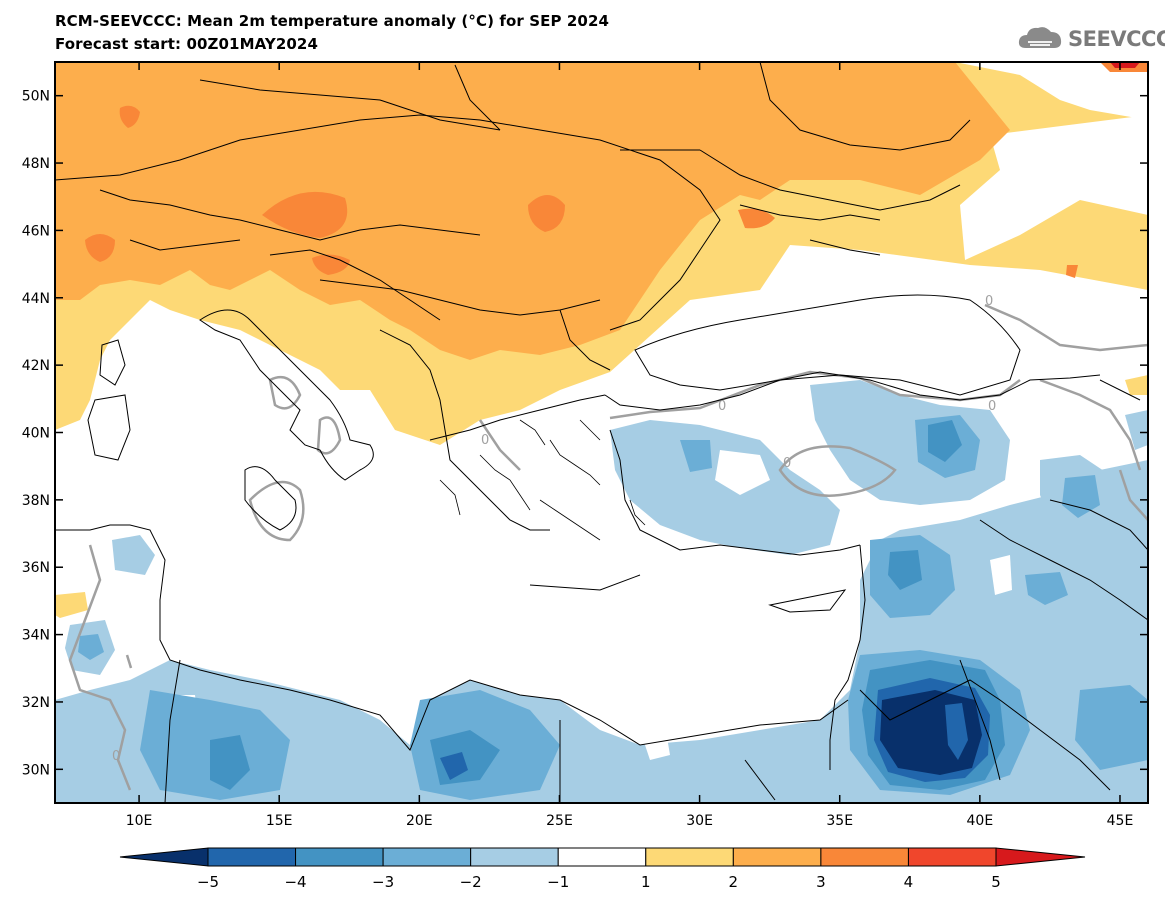 Image resolution: width=1165 pixels, height=907 pixels. What do you see at coordinates (36, 568) in the screenshot?
I see `lat-tick-label: 36N` at bounding box center [36, 568].